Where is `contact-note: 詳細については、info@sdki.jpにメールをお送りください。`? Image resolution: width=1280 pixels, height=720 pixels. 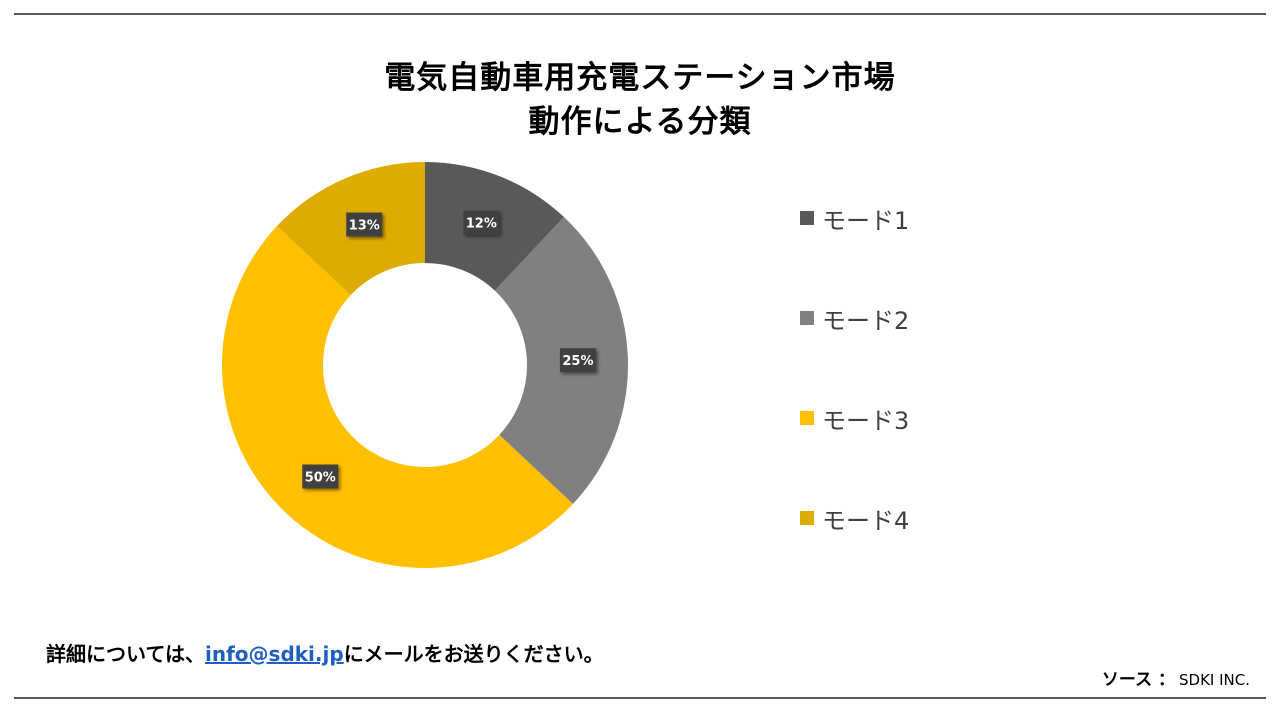
contact-note: 詳細については、info@sdki.jpにメールをお送りください。 is located at coordinates (325, 654).